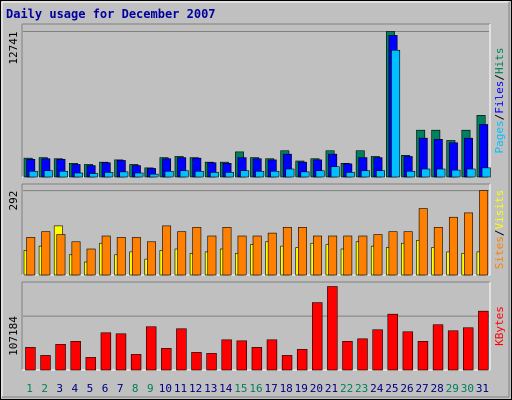  I want to click on x-tick-label: 11, so click(180, 388).